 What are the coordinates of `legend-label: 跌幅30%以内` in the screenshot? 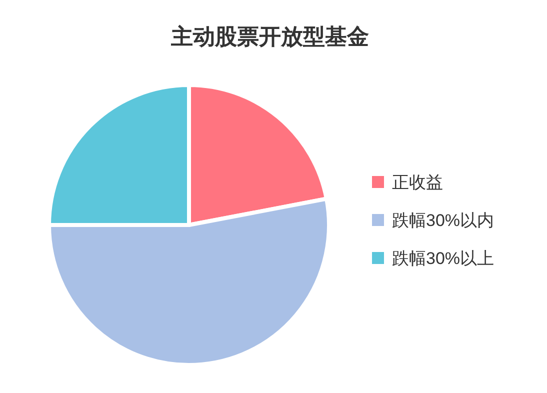 It's located at (443, 220).